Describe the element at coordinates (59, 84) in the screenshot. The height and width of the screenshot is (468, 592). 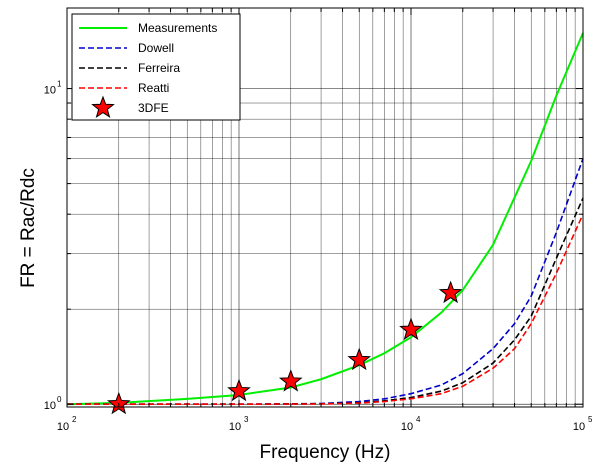
I see `y-tick-exponent: 1` at that location.